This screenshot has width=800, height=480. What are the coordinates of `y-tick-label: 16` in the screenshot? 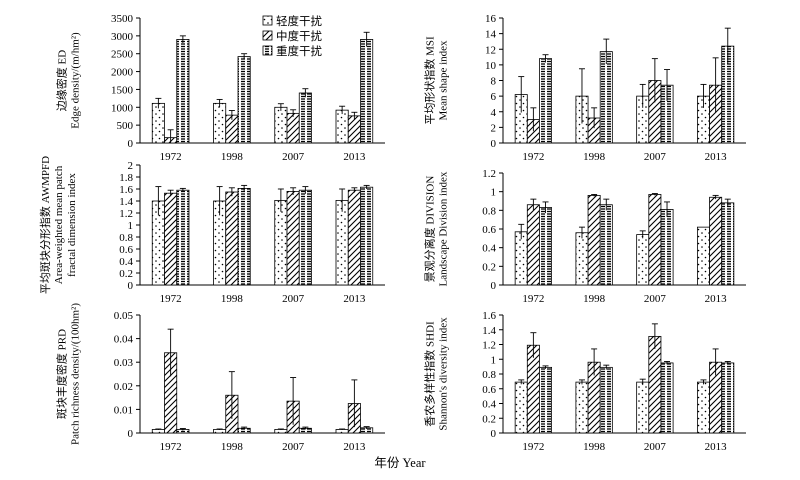 It's located at (491, 19).